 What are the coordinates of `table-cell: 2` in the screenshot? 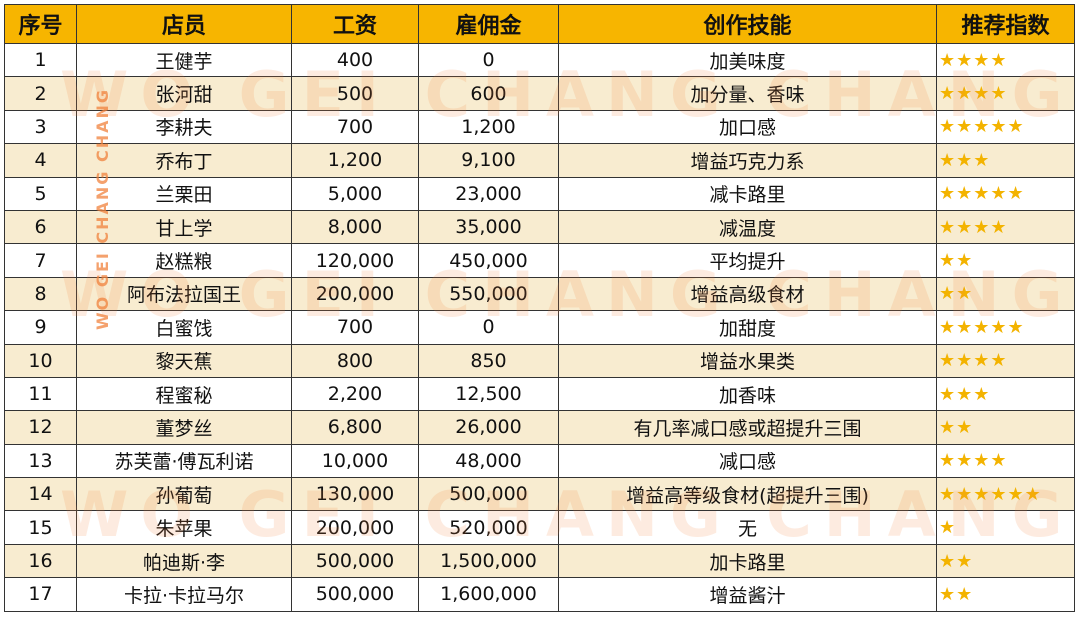 It's located at (40, 93).